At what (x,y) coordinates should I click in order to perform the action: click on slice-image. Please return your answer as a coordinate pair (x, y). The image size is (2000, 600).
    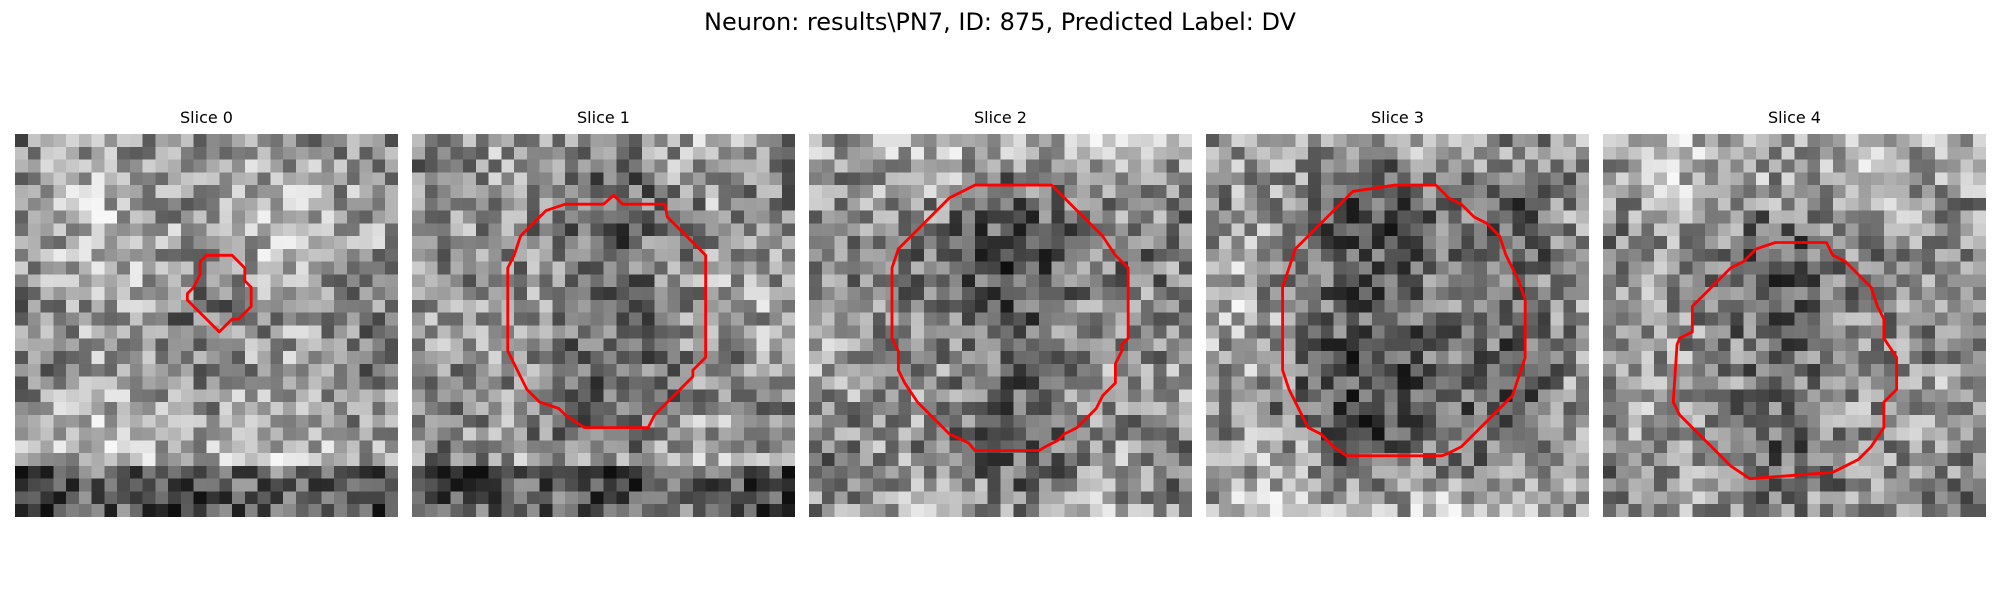
    Looking at the image, I should click on (206, 325).